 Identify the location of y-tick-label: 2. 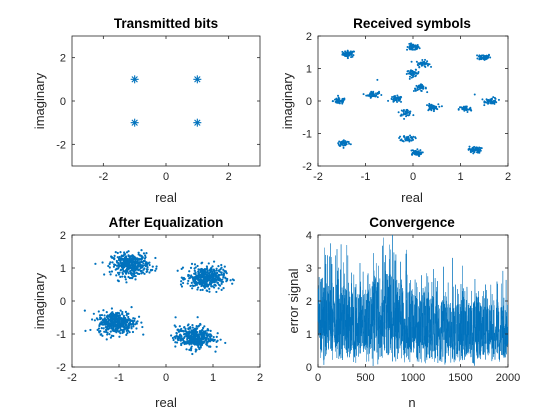
(309, 37).